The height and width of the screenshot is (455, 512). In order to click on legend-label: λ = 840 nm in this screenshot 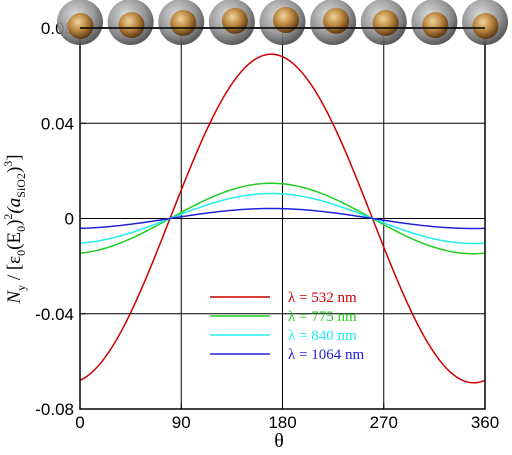, I will do `click(322, 336)`.